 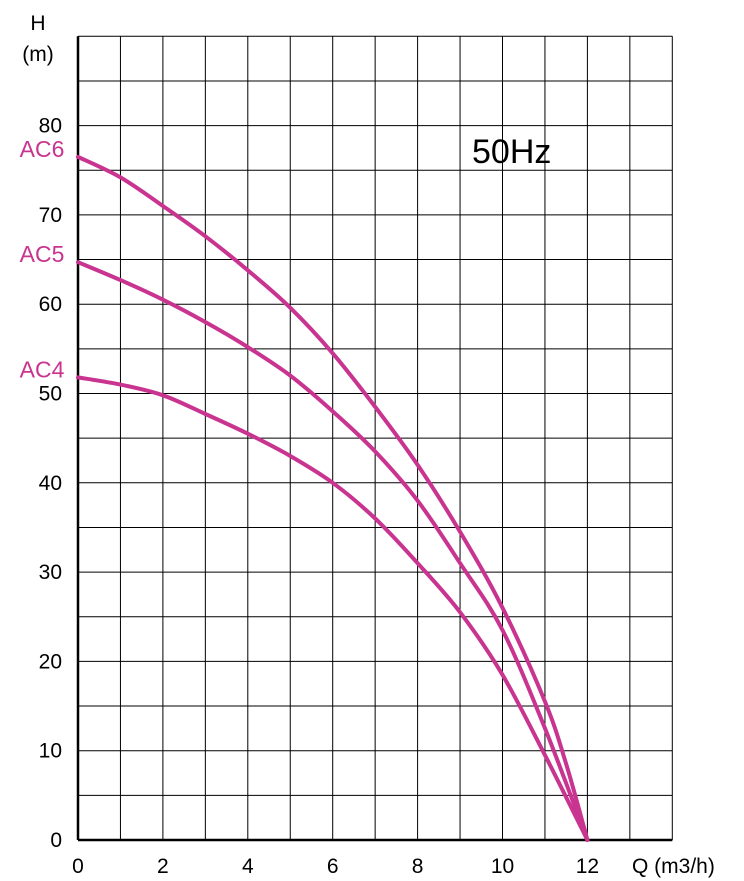 I want to click on series-label-ac5: AC5, so click(x=42, y=254).